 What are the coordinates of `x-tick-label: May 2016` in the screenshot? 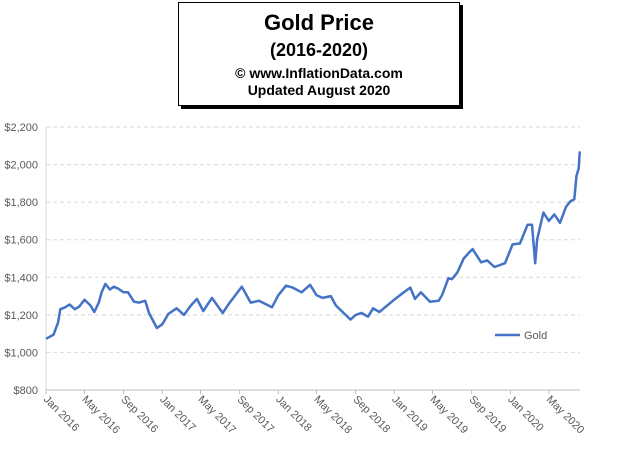 It's located at (100, 415).